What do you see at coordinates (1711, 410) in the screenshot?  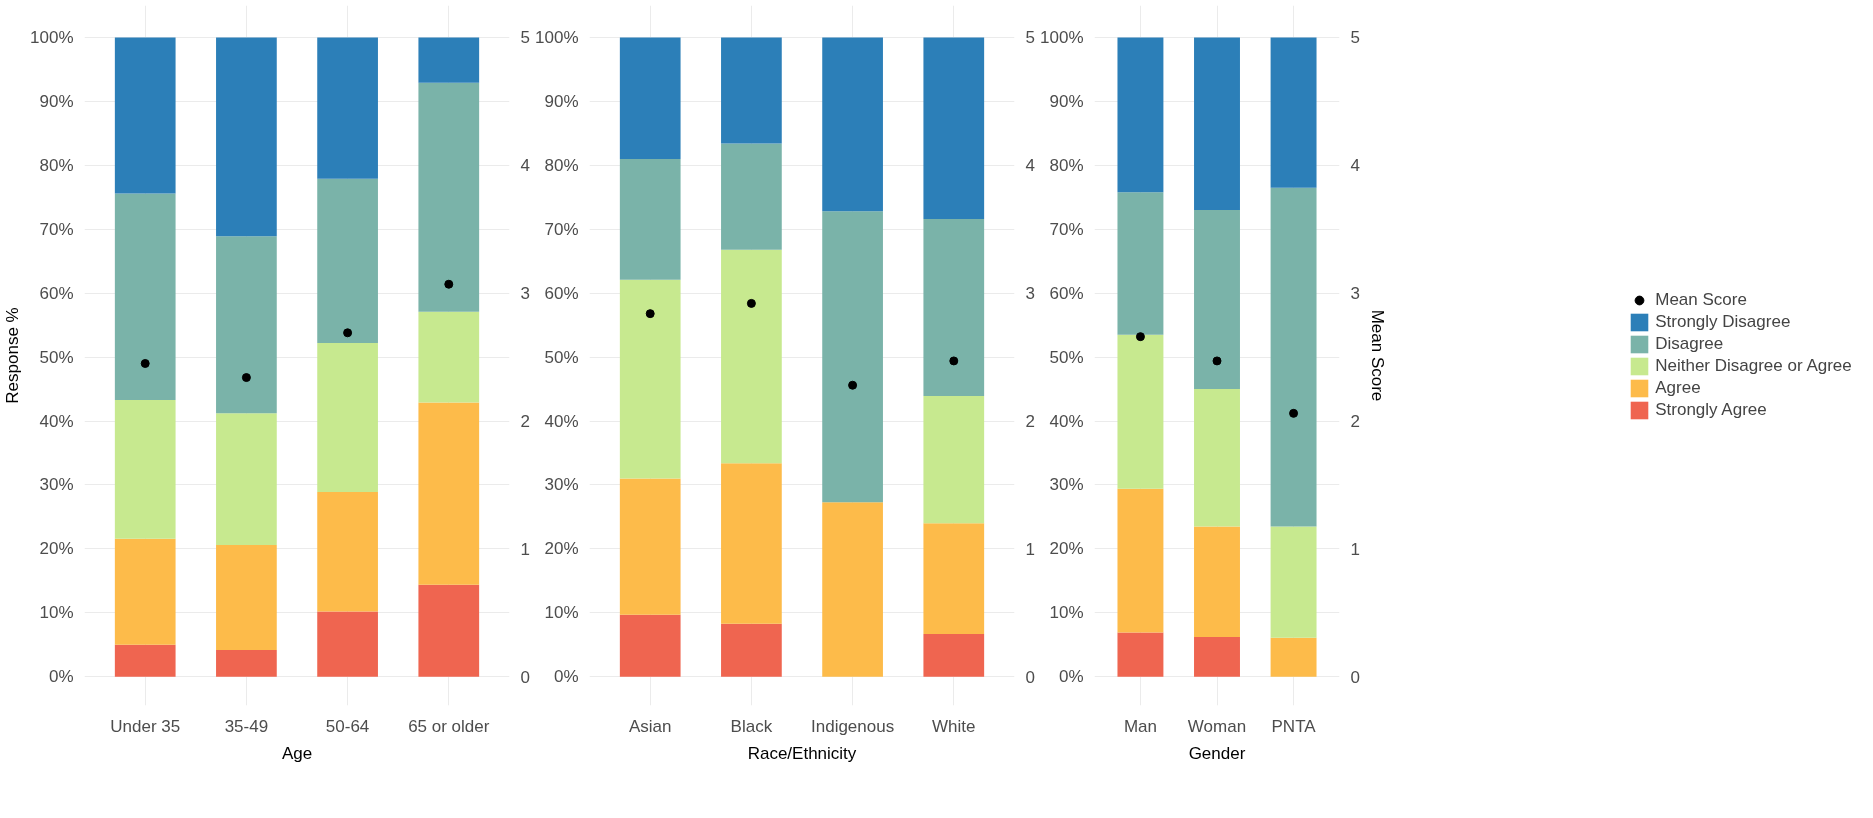 I see `legend-label: Strongly Agree` at bounding box center [1711, 410].